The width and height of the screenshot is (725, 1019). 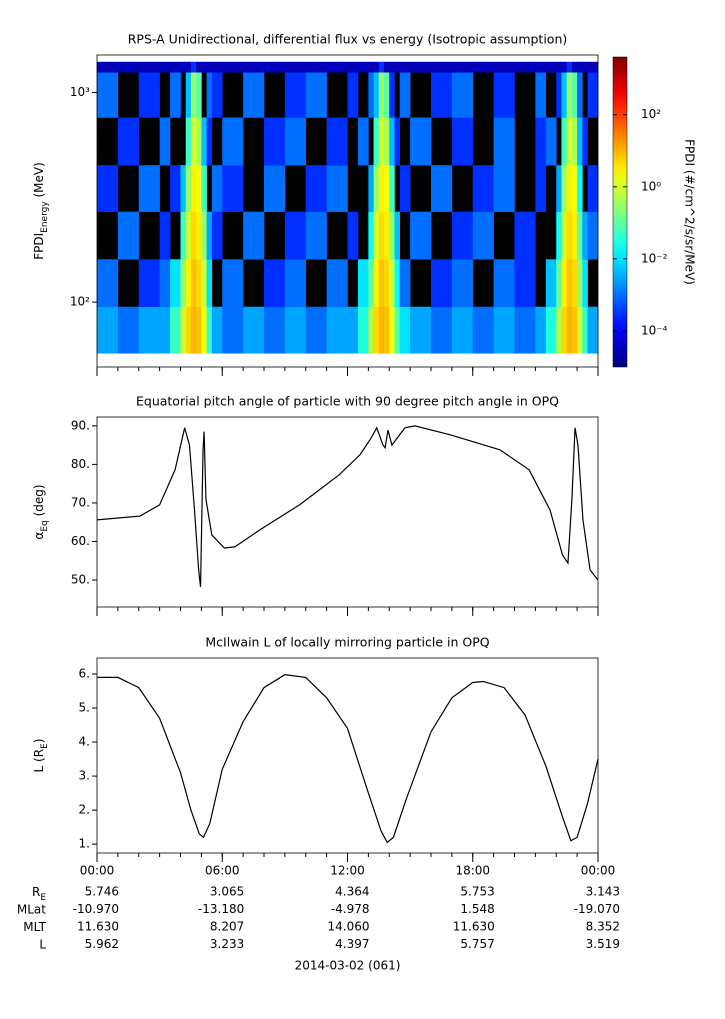 What do you see at coordinates (603, 944) in the screenshot?
I see `ephemeris-value: 3.519` at bounding box center [603, 944].